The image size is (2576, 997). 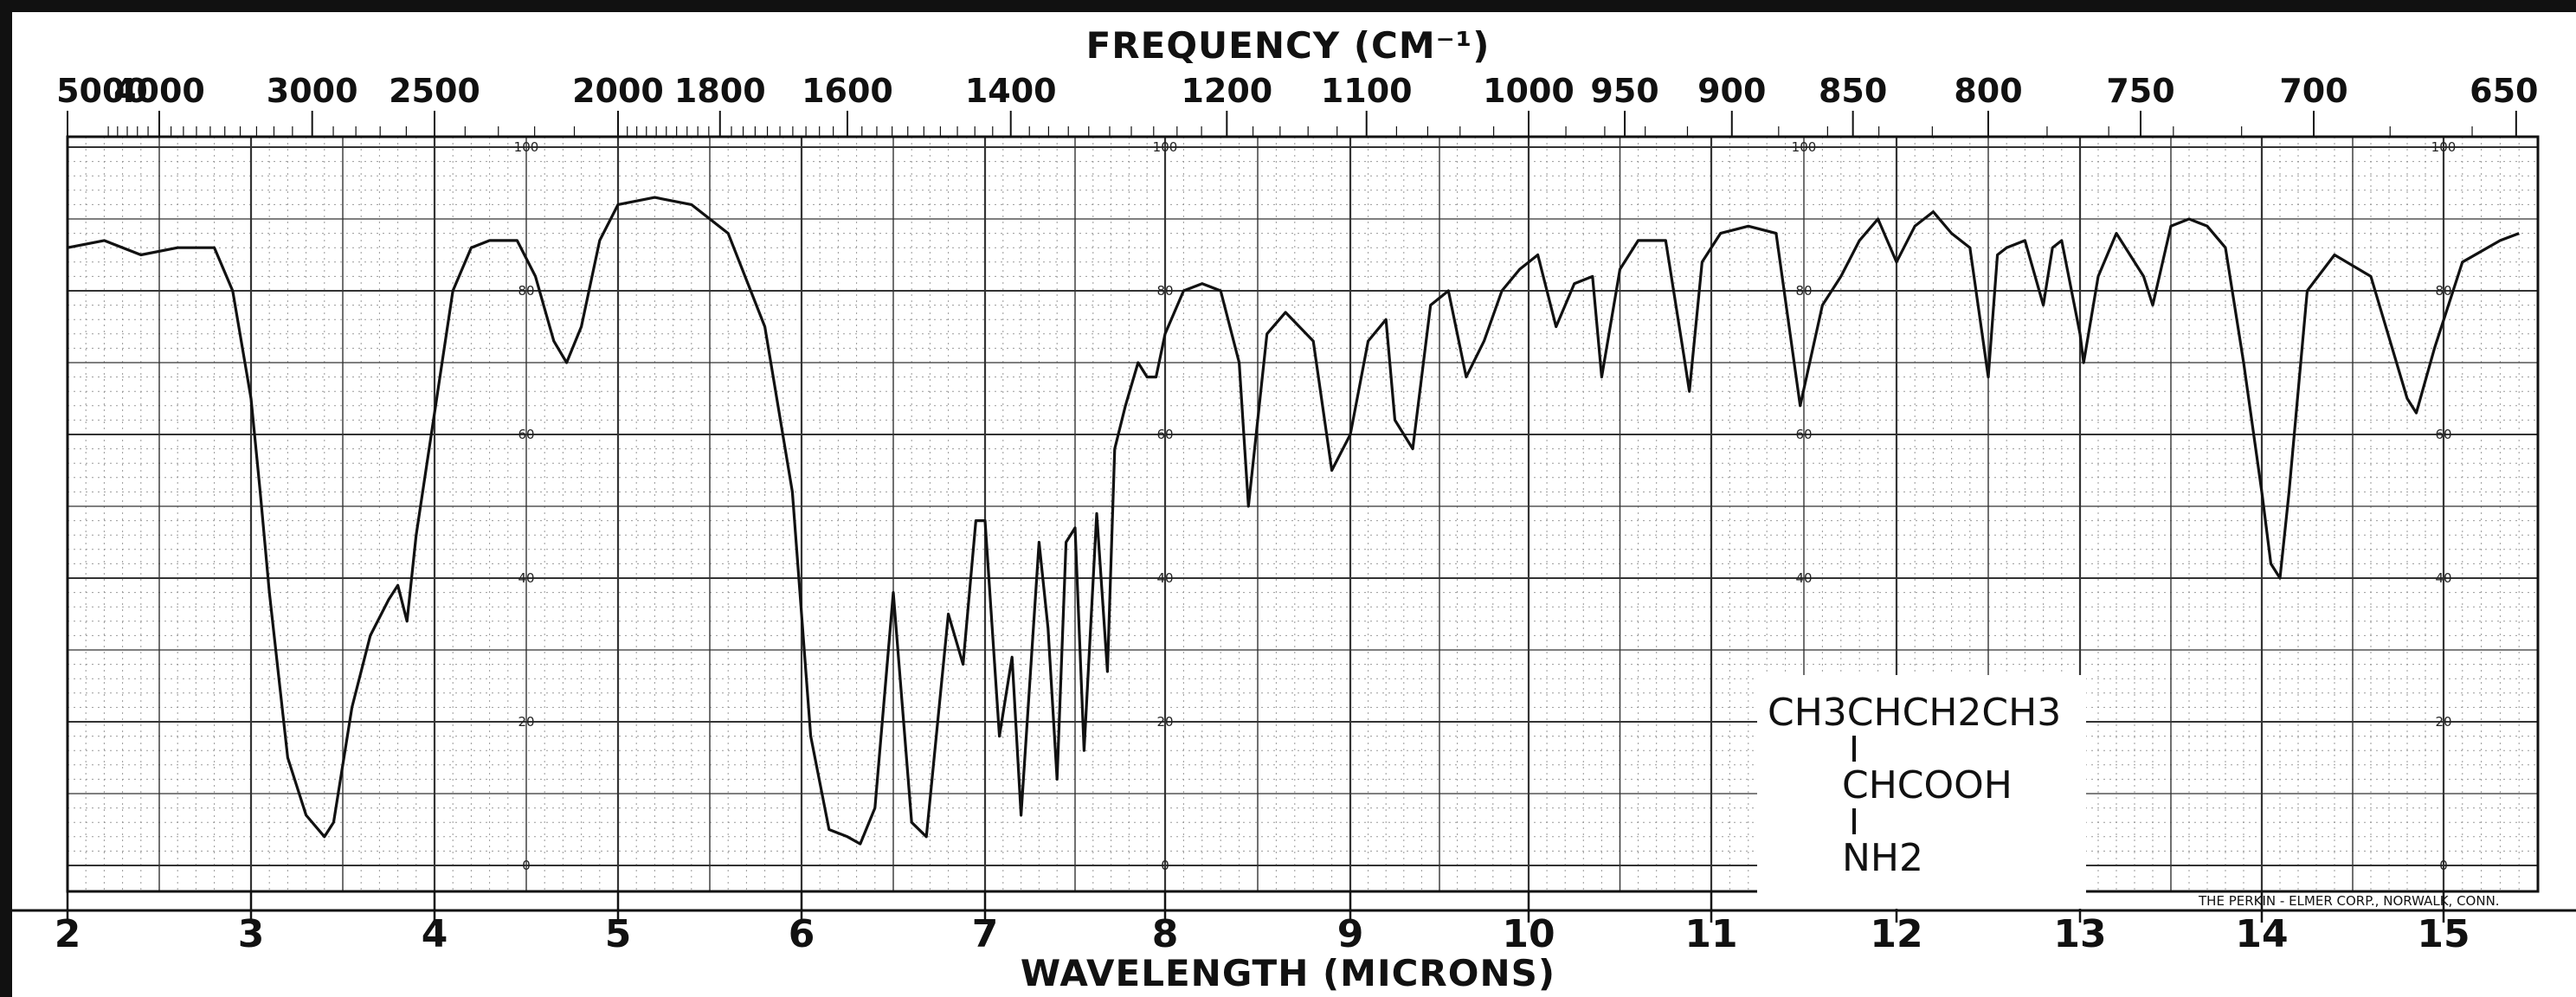 What do you see at coordinates (1529, 91) in the screenshot?
I see `top-axis-tick-label: 1000` at bounding box center [1529, 91].